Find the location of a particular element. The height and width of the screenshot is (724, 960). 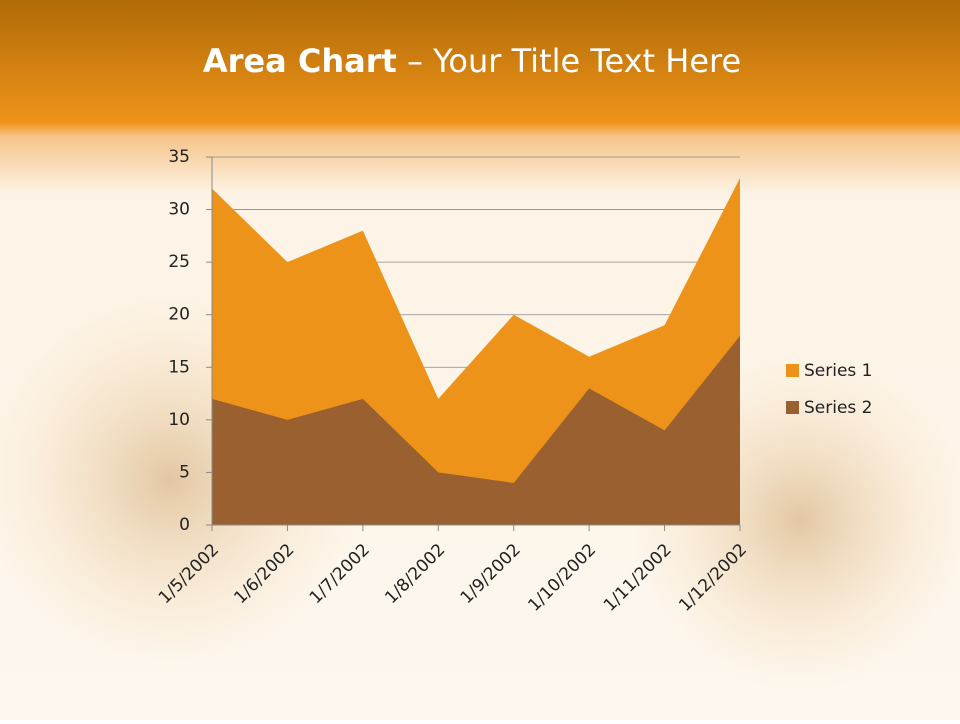

y-tick-label: 10 is located at coordinates (179, 420).